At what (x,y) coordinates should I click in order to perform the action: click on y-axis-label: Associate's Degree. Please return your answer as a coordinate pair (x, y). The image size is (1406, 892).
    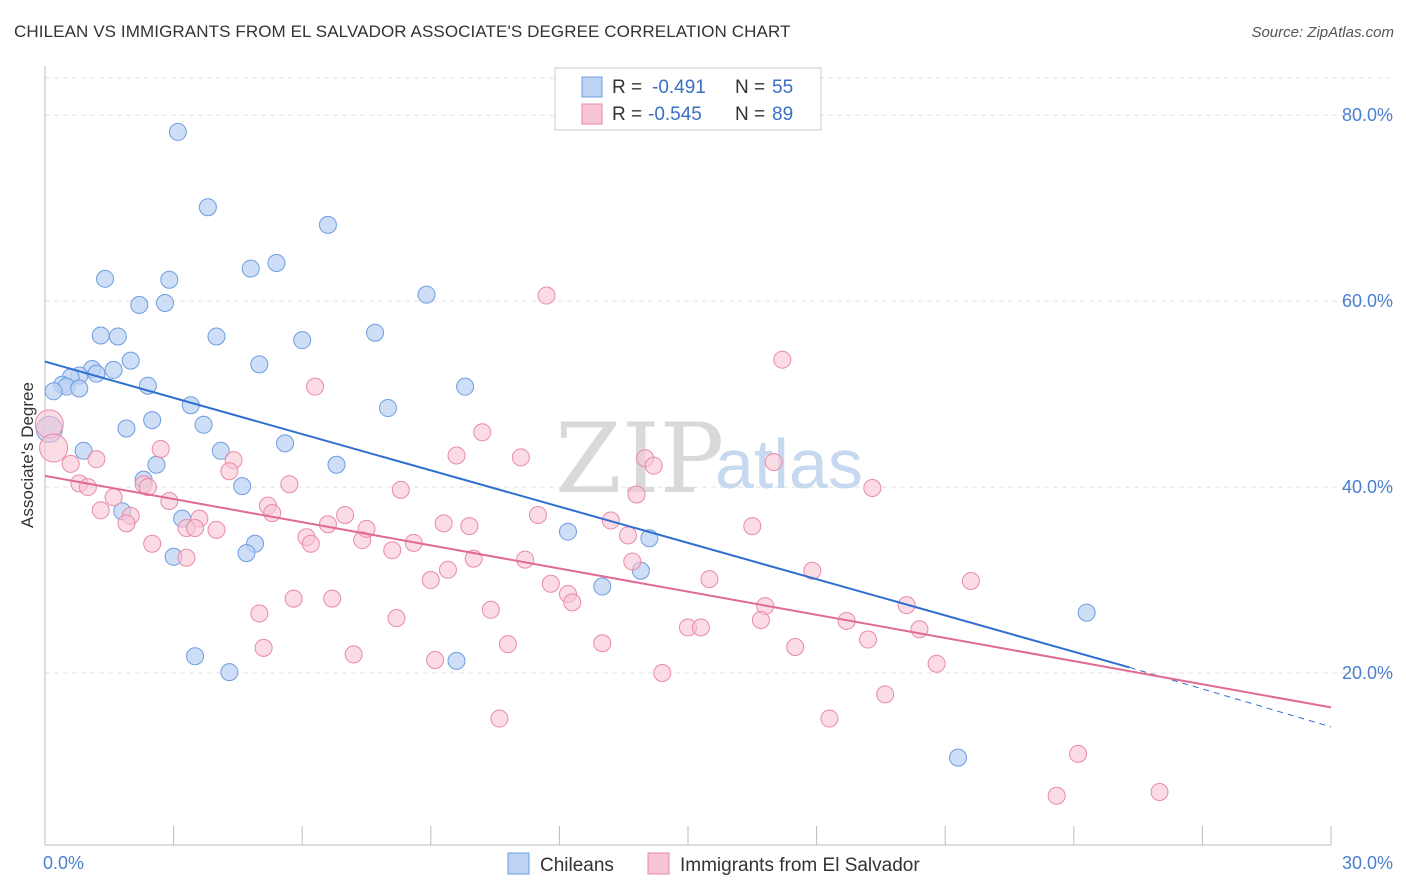
    Looking at the image, I should click on (27, 455).